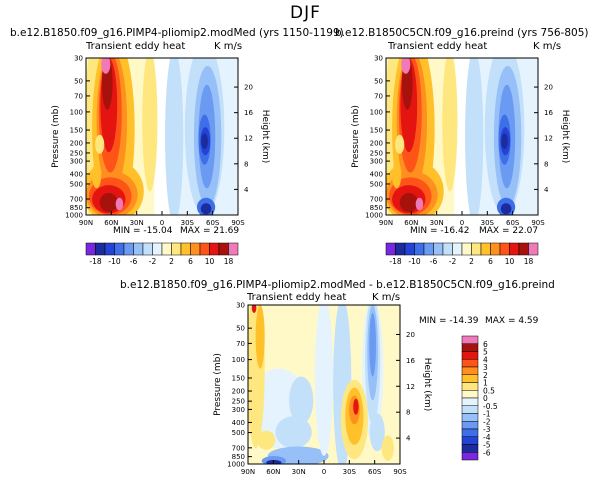  Describe the element at coordinates (410, 387) in the screenshot. I see `diff-height-tick-label: 12` at that location.